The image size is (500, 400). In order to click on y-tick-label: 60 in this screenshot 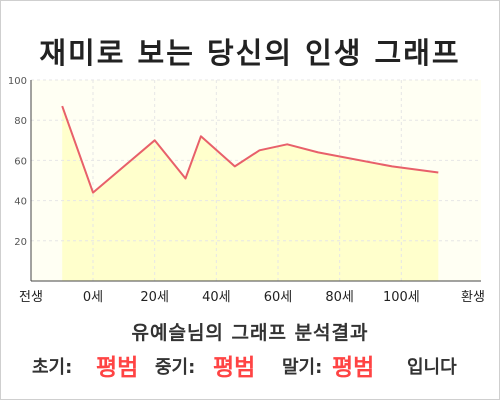, I will do `click(20, 161)`.